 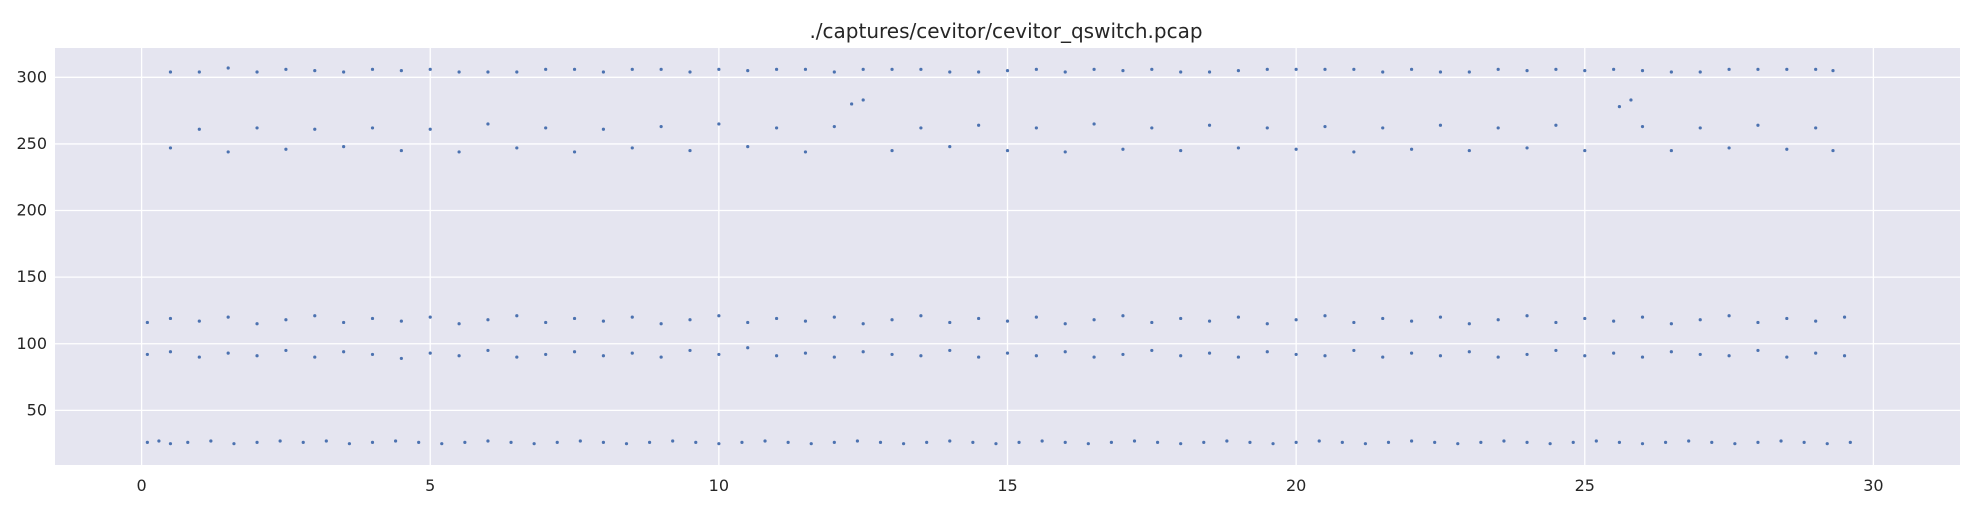 I want to click on chart-title: ./captures/cevitor/cevitor_qswitch.pcap, so click(x=1005, y=31).